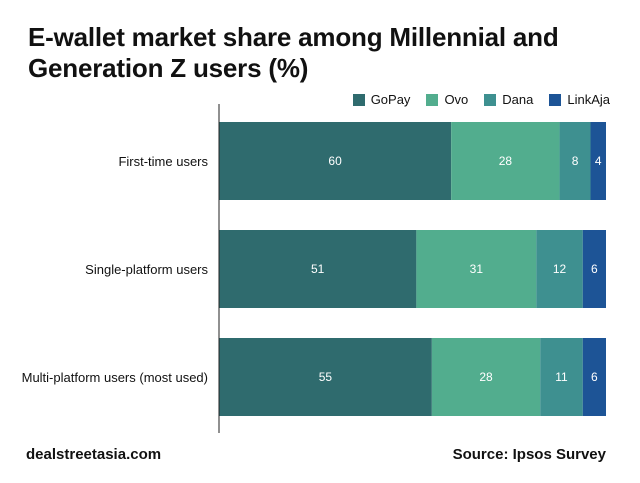 This screenshot has height=483, width=640. Describe the element at coordinates (163, 161) in the screenshot. I see `category-label-0: First-time users` at that location.